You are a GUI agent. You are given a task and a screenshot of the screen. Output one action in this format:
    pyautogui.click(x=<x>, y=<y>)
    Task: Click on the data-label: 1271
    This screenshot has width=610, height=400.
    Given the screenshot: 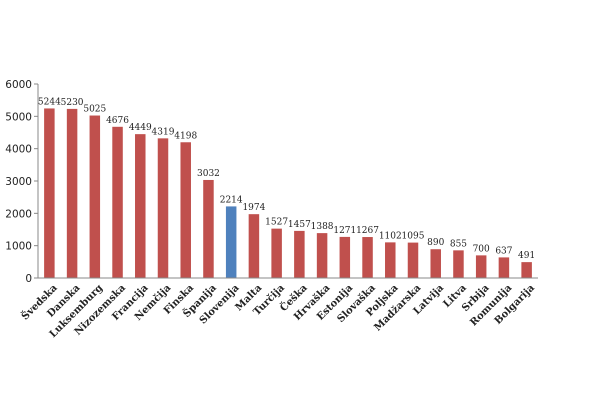 What is the action you would take?
    pyautogui.click(x=344, y=231)
    